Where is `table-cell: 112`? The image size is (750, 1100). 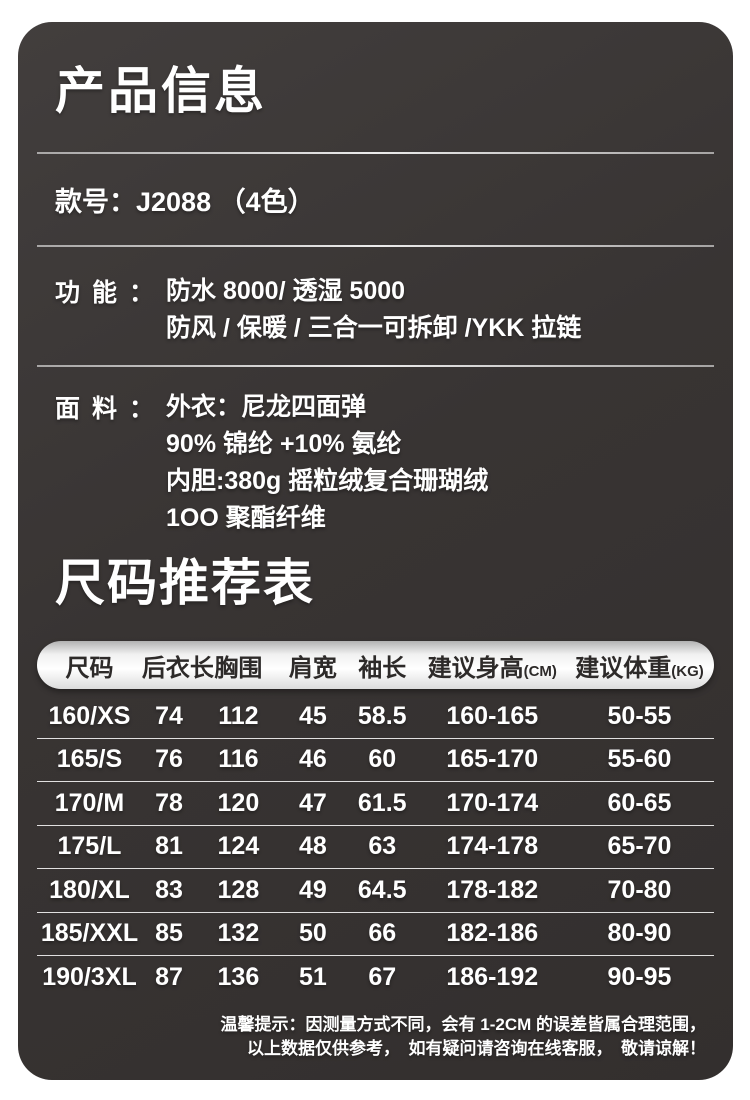
table-cell: 112 is located at coordinates (238, 715).